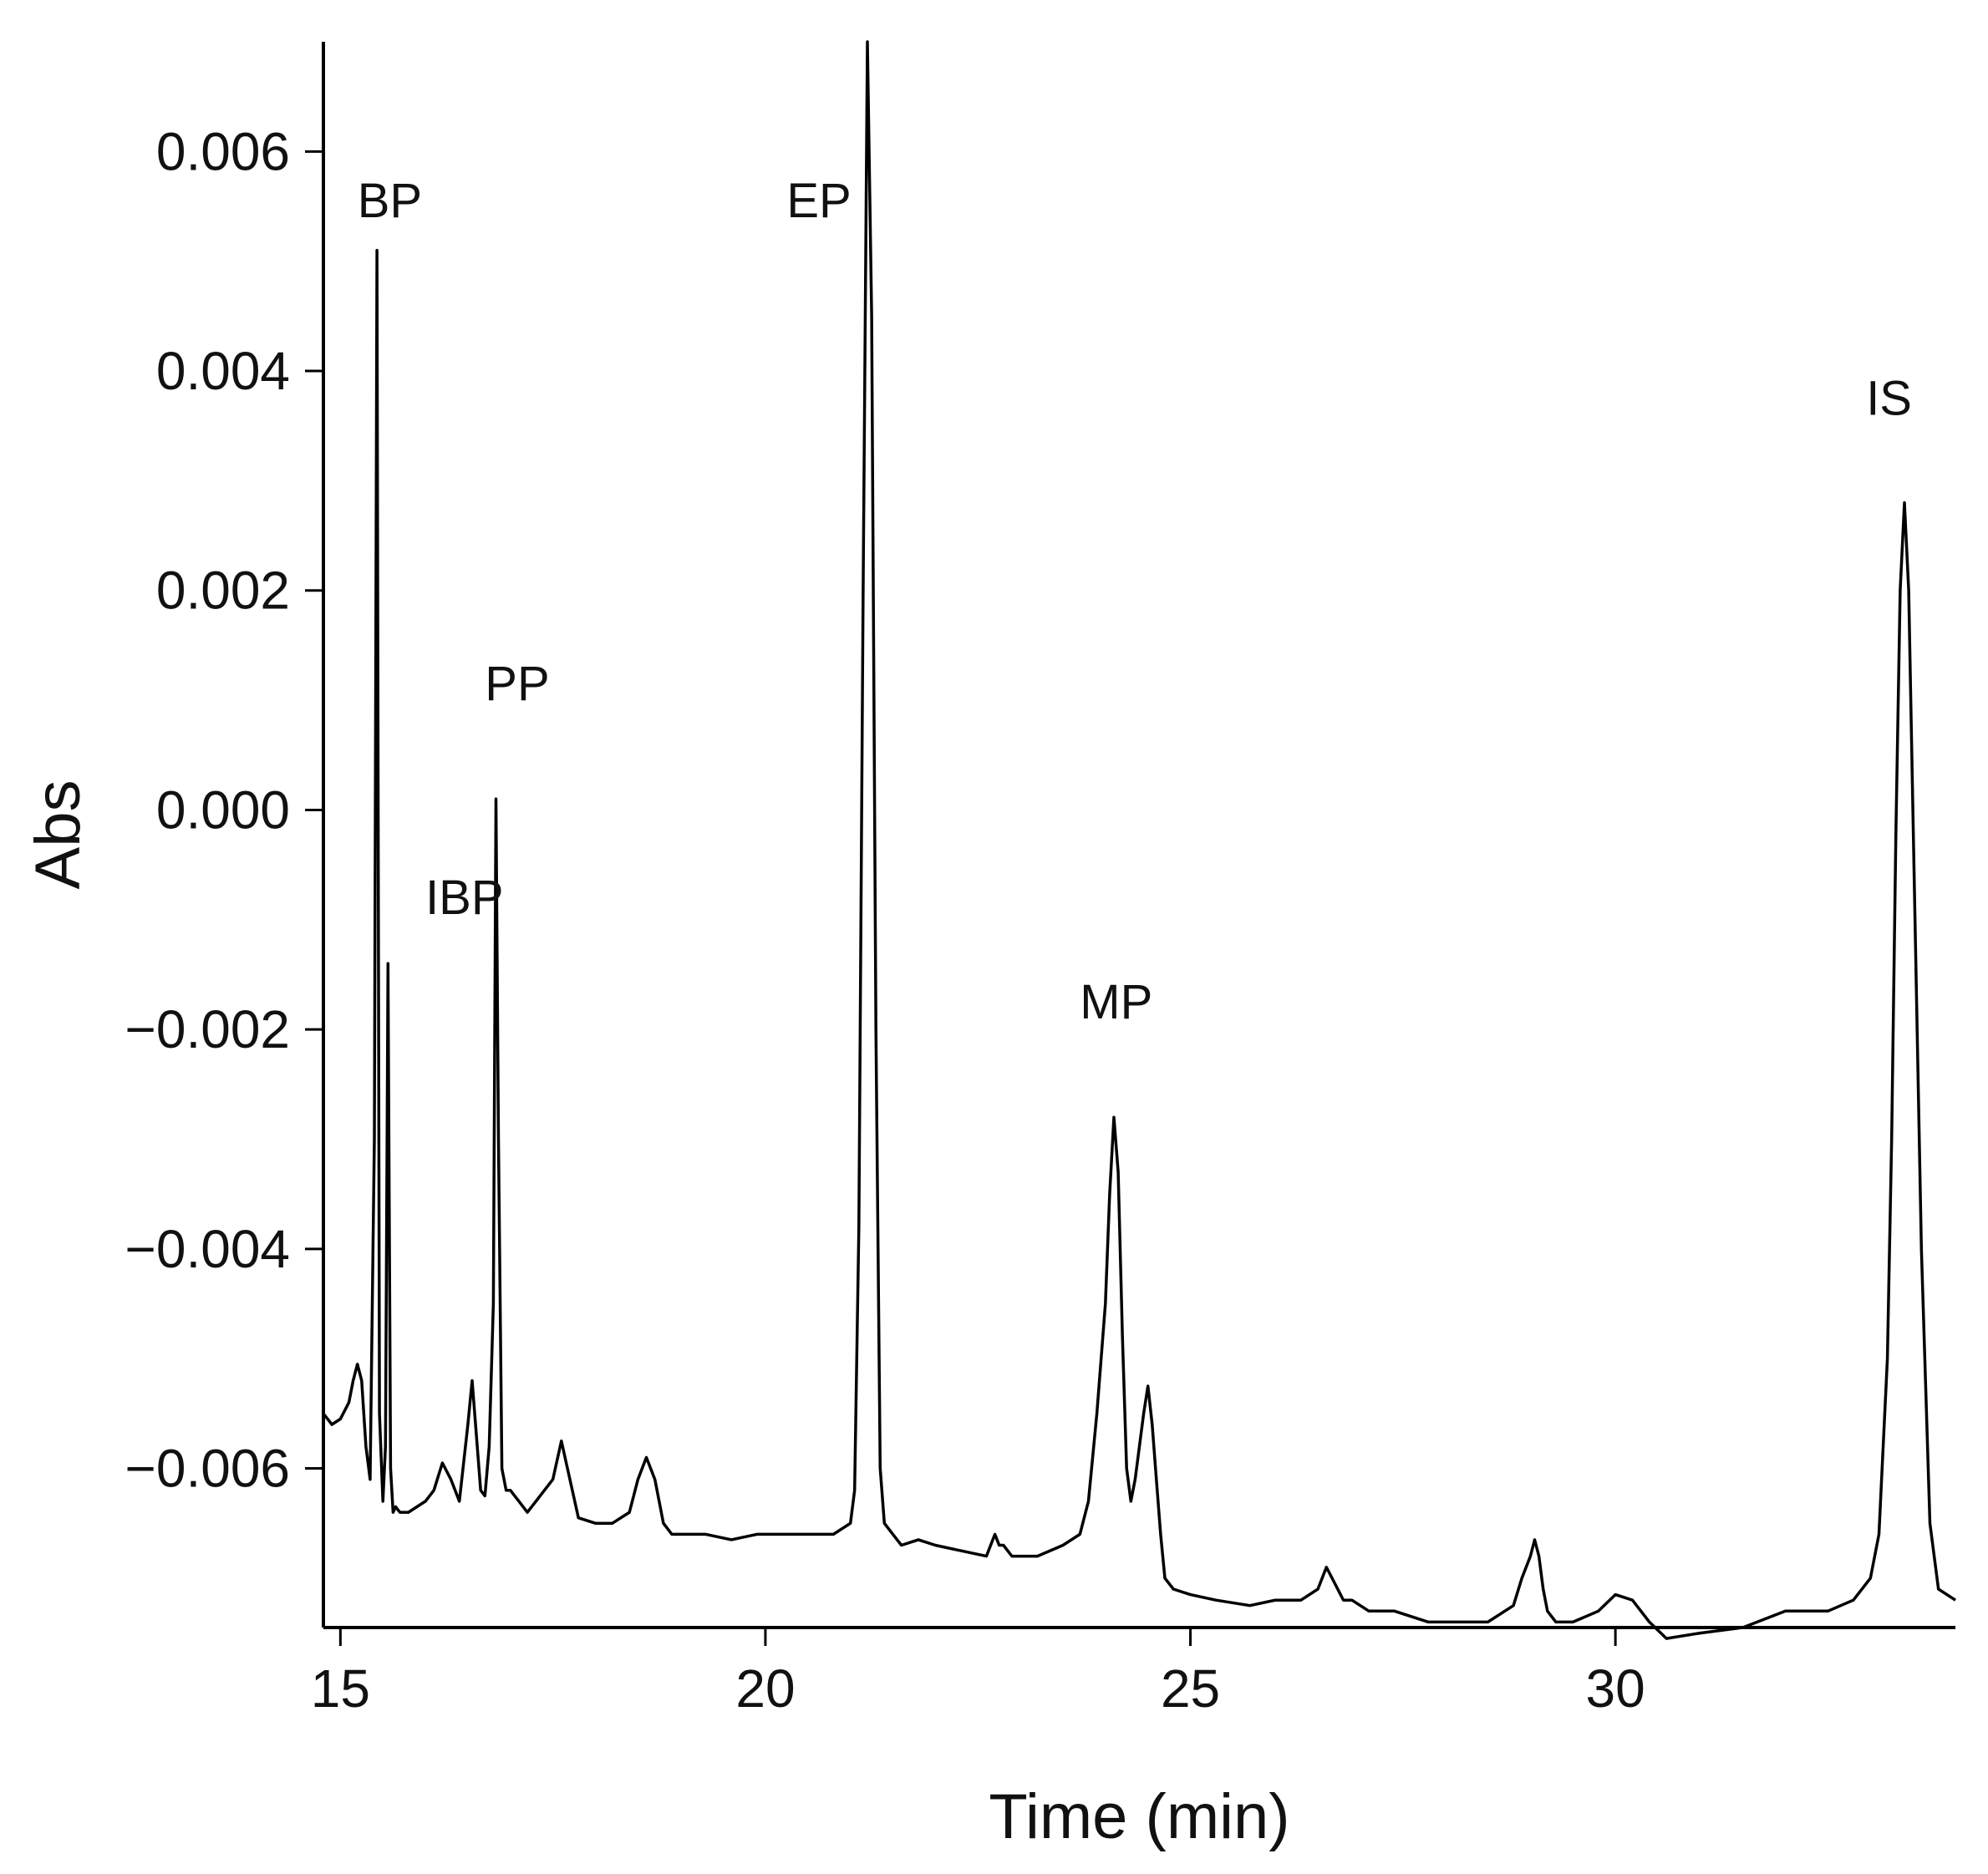  Describe the element at coordinates (1139, 1816) in the screenshot. I see `x-axis-title: Time (min)` at that location.